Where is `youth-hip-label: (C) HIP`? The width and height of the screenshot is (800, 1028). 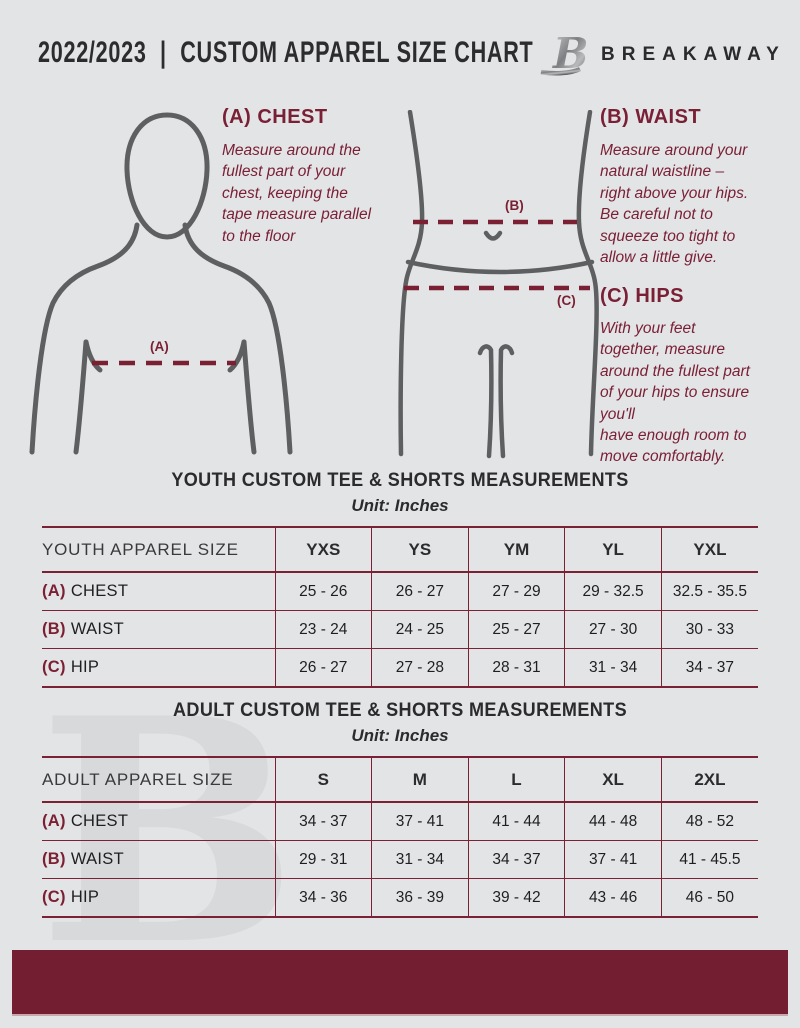
youth-hip-label: (C) HIP is located at coordinates (158, 668).